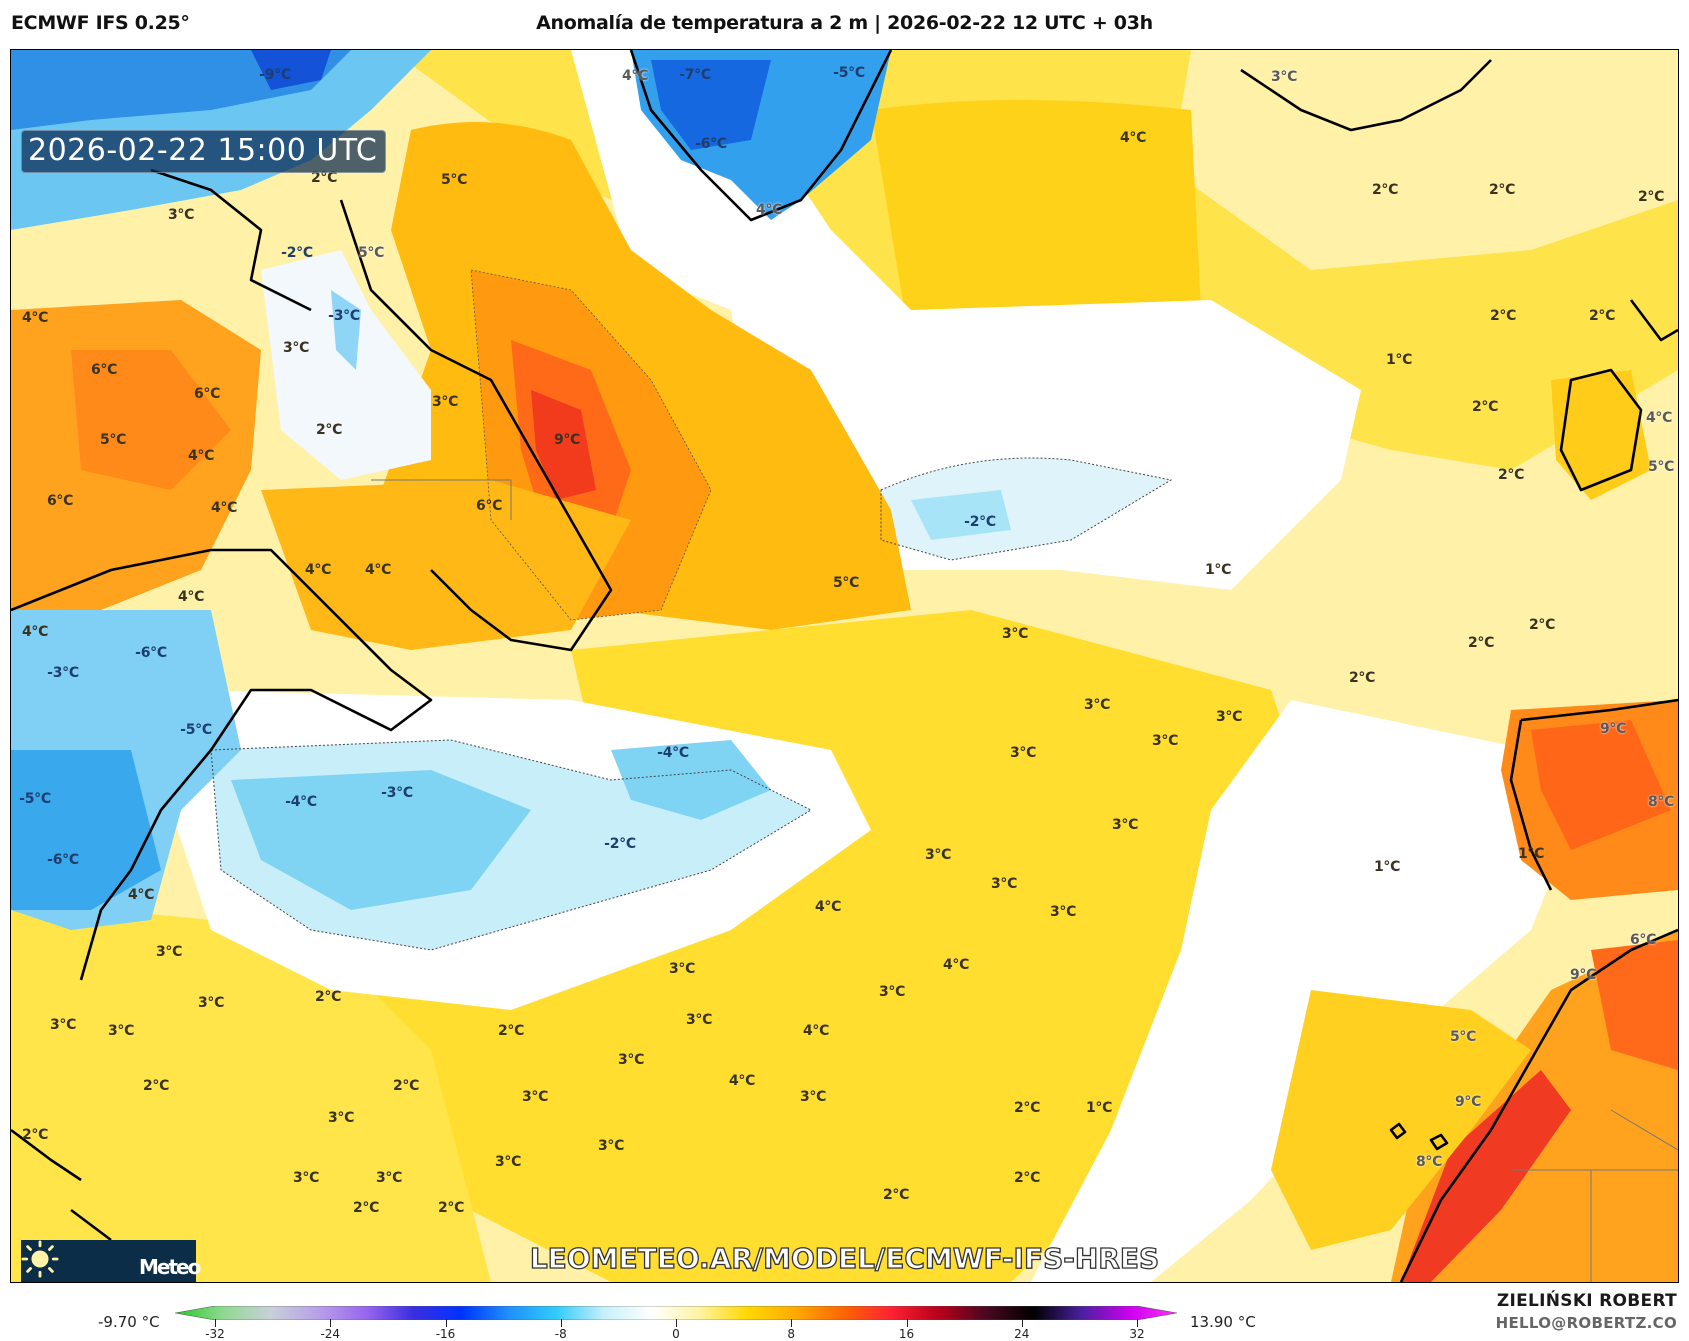  I want to click on source-watermark: LEOMETEO.AR/MODEL/ECMWF-IFS-HRES, so click(844, 1258).